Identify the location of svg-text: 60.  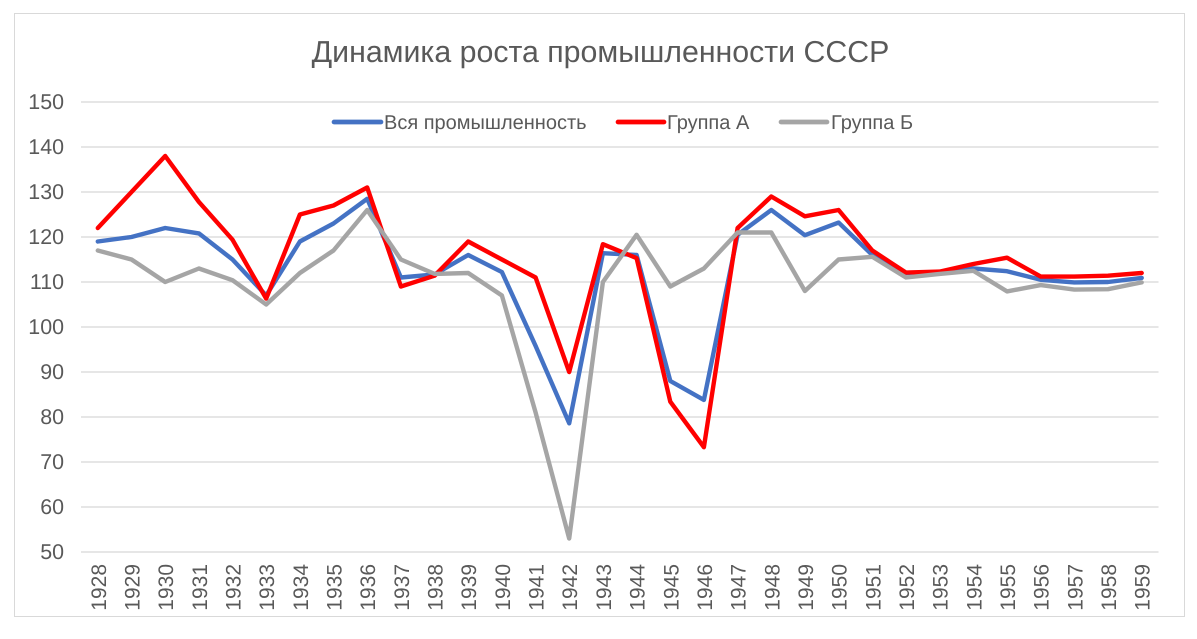
(52, 507).